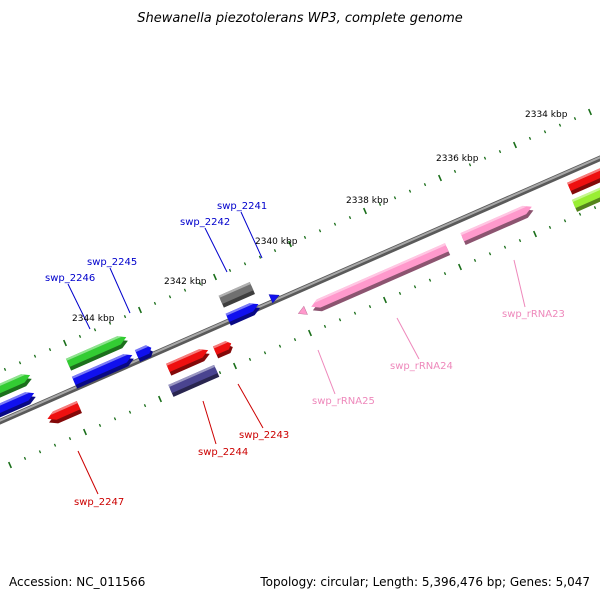 The height and width of the screenshot is (600, 600). I want to click on rrna23-feature, so click(497, 224).